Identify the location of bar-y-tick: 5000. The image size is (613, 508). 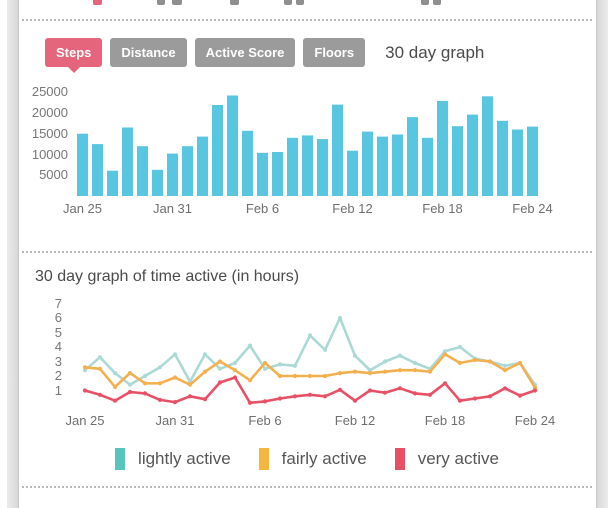
(53, 175).